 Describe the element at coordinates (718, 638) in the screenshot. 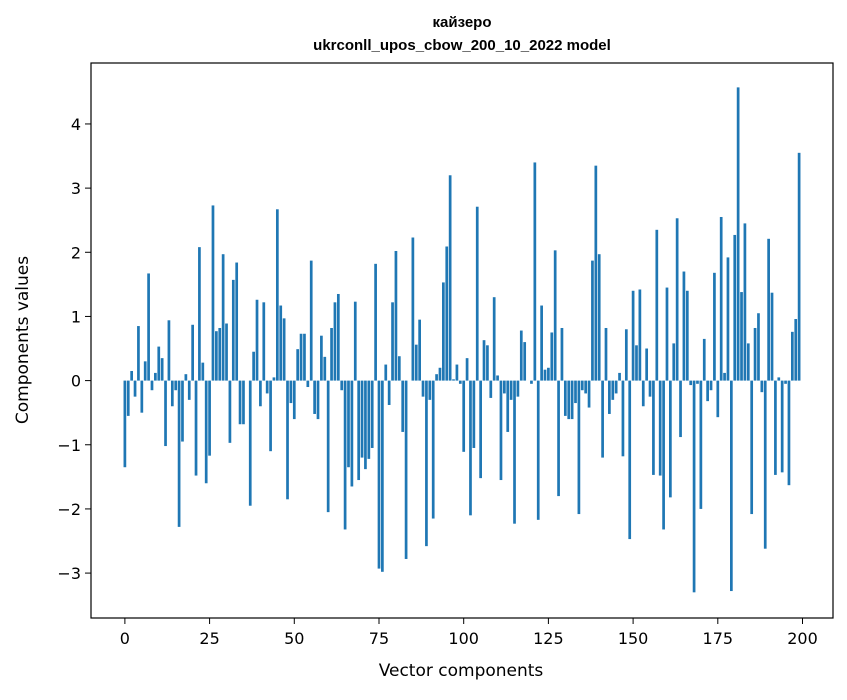

I see `x-tick-label: 175` at that location.